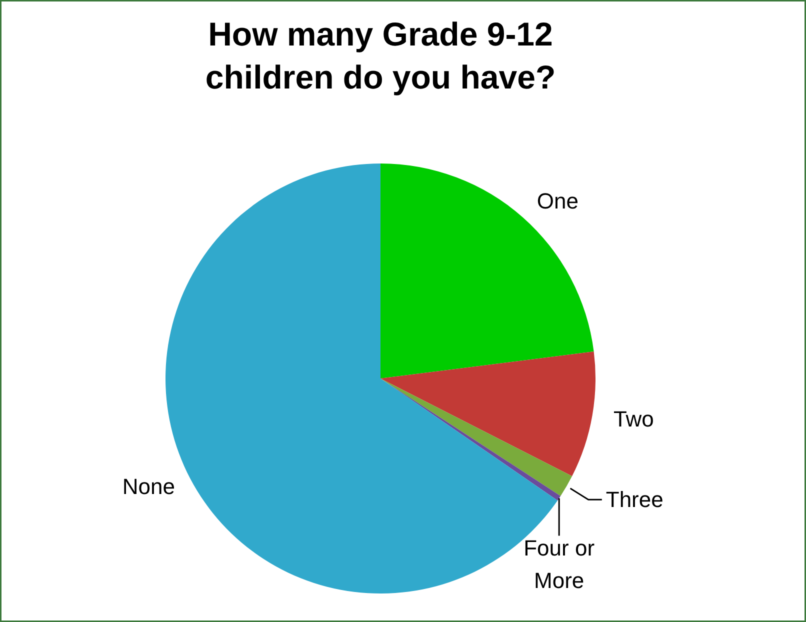 The width and height of the screenshot is (806, 622). Describe the element at coordinates (148, 487) in the screenshot. I see `slice-label: None` at that location.